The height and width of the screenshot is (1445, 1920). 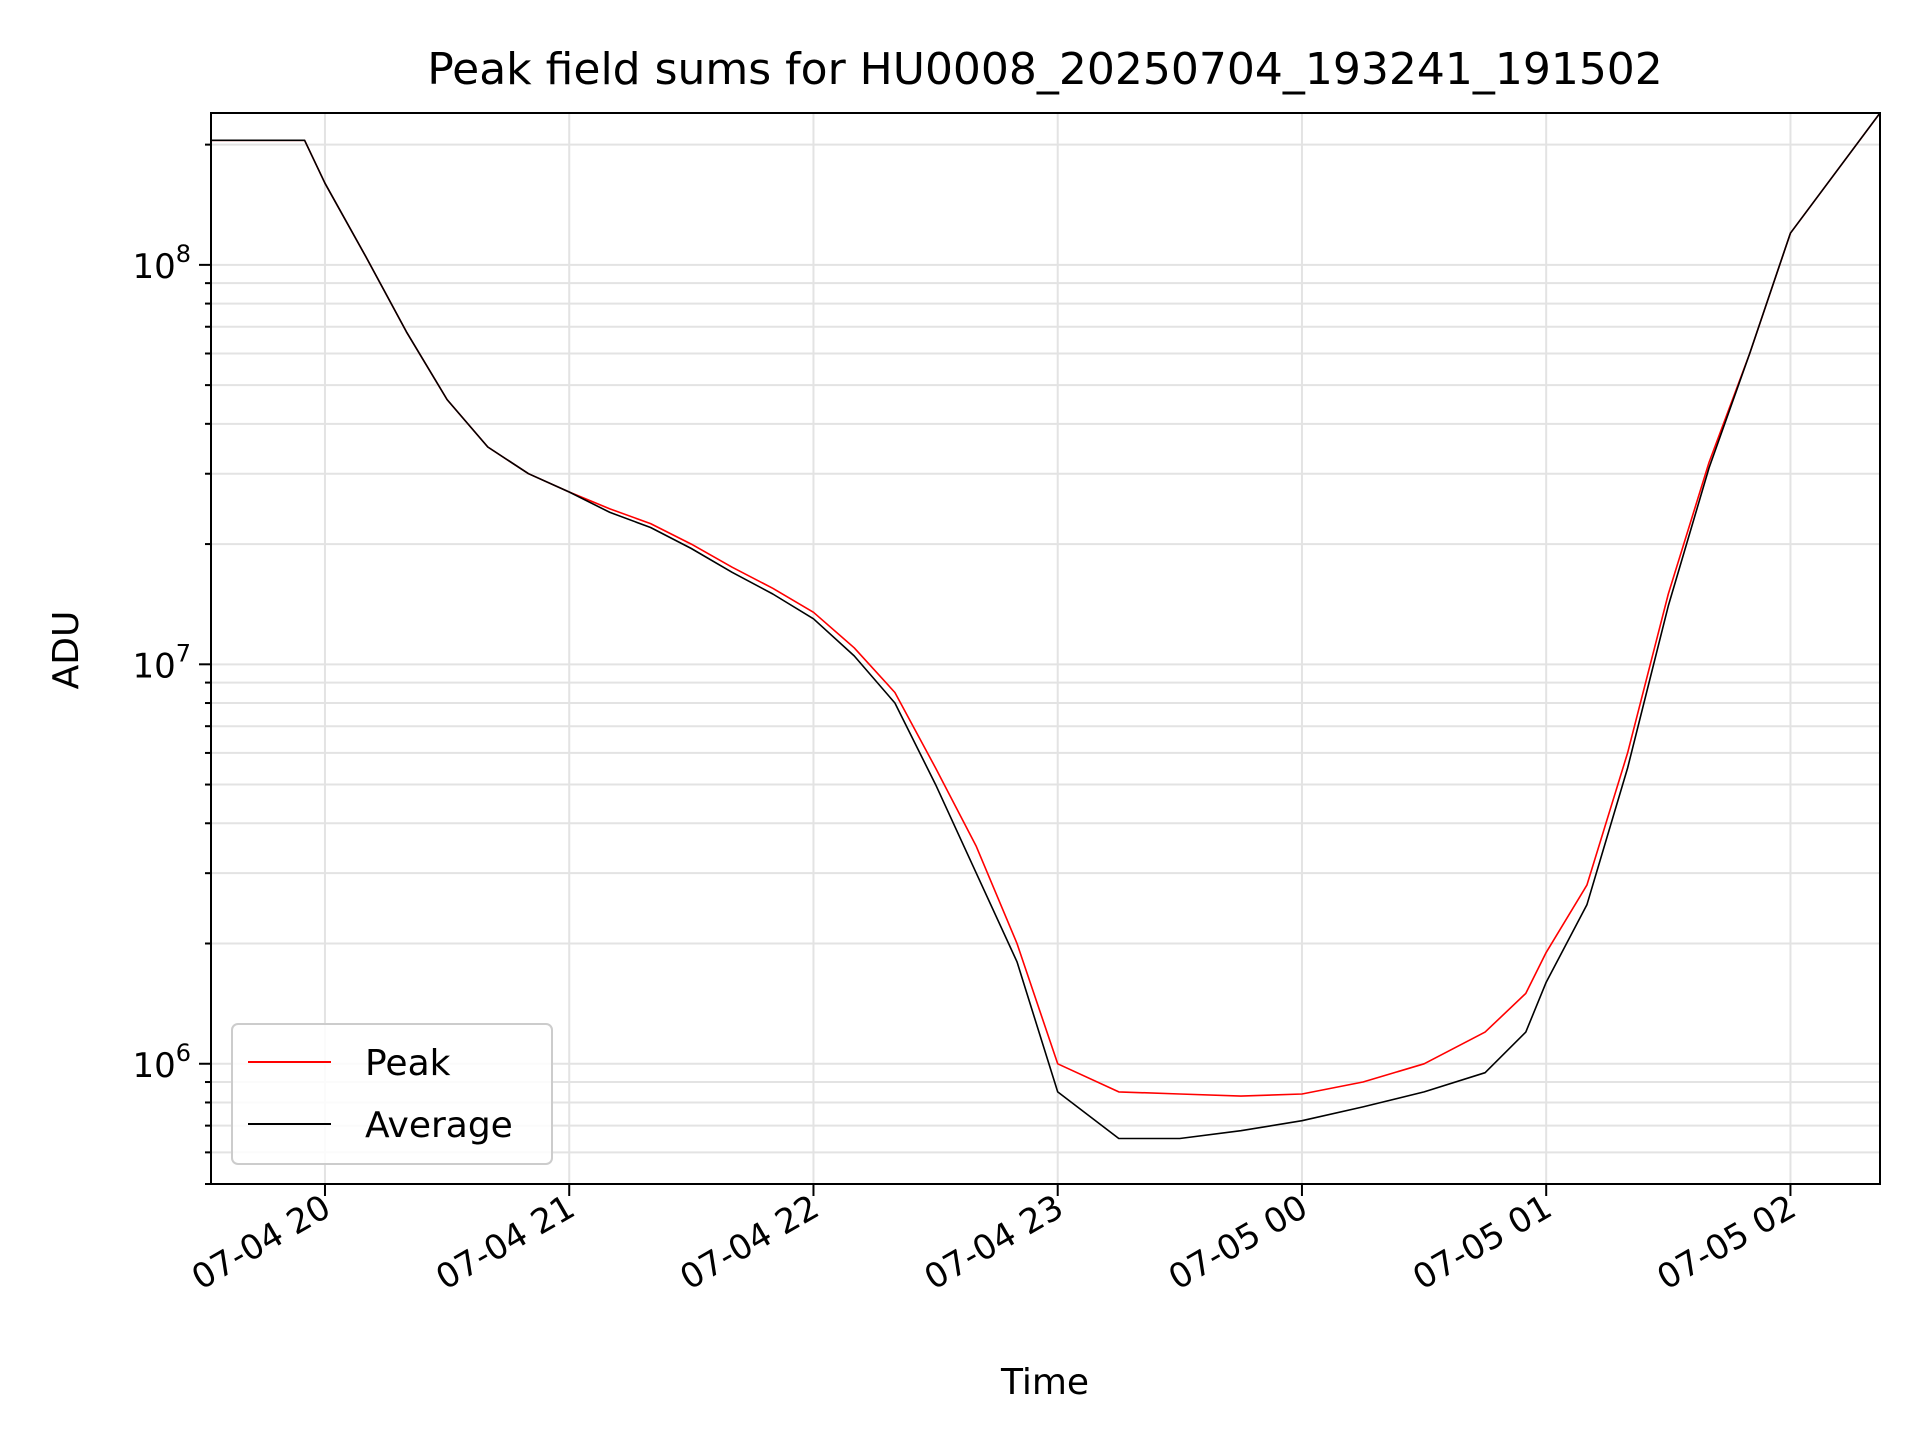 I want to click on legend-label-peak: Peak, so click(x=408, y=1063).